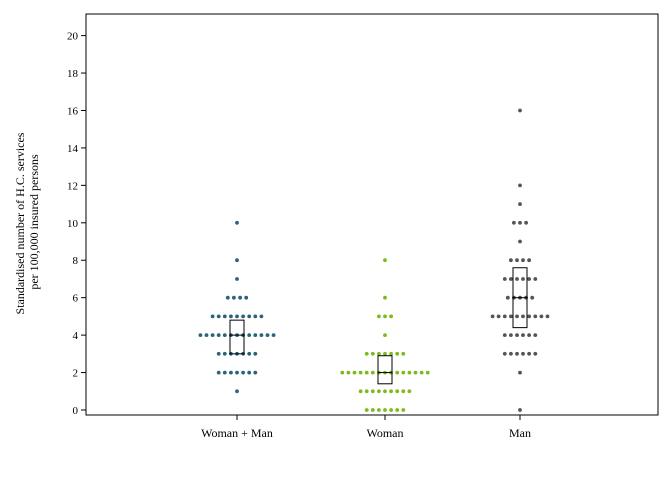 This screenshot has width=672, height=480. I want to click on x-tick-label: Woman, so click(384, 433).